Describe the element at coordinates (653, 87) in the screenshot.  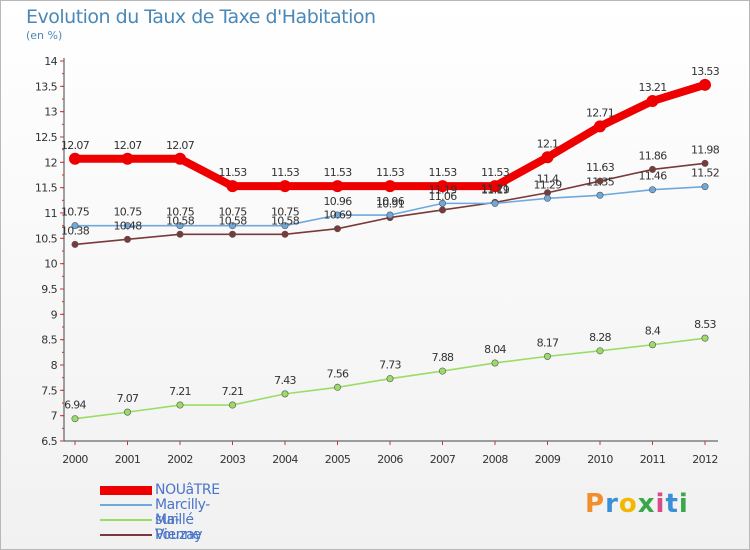
I see `data-label: 13.21` at that location.